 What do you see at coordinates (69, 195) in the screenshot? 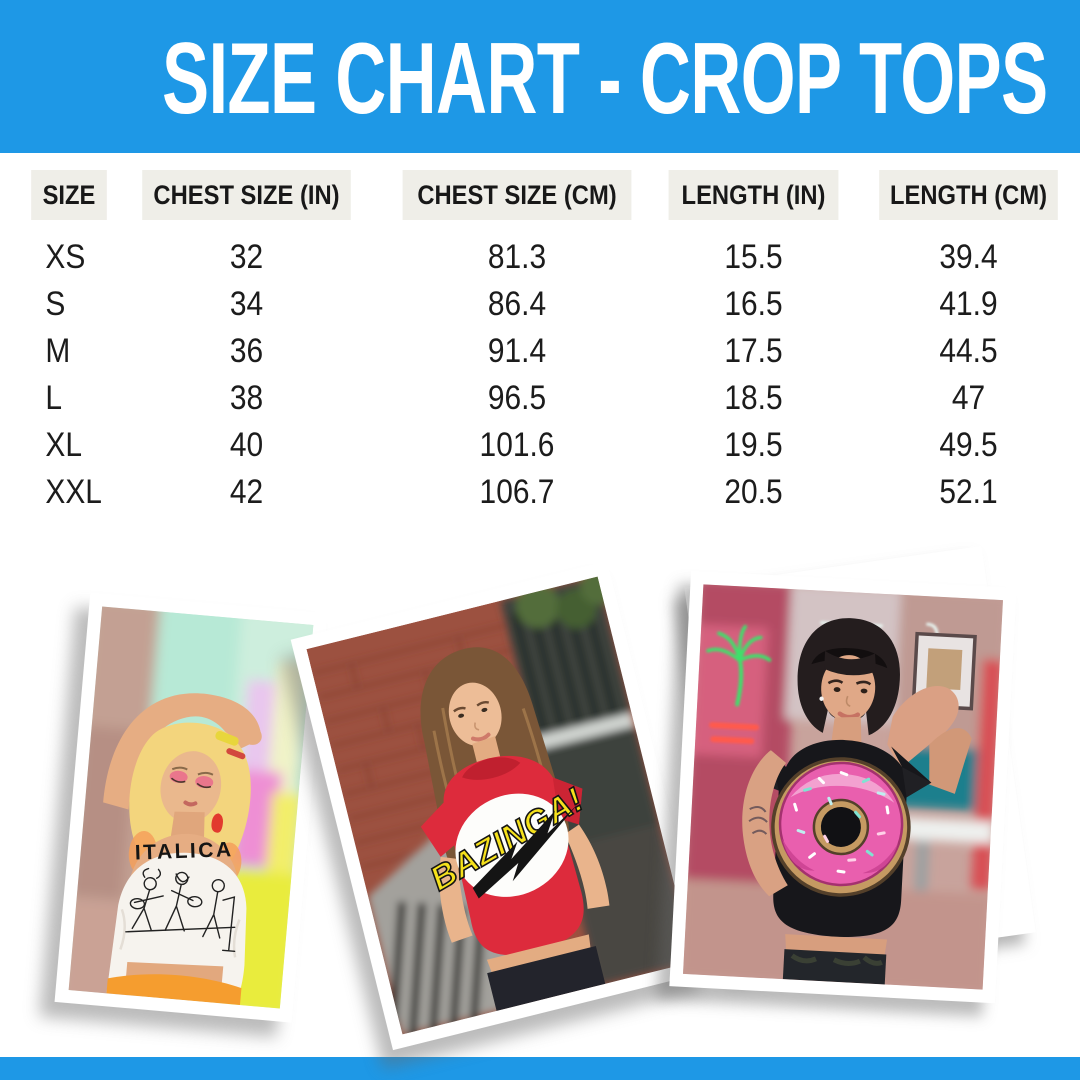
I see `column-header-size: SIZE` at bounding box center [69, 195].